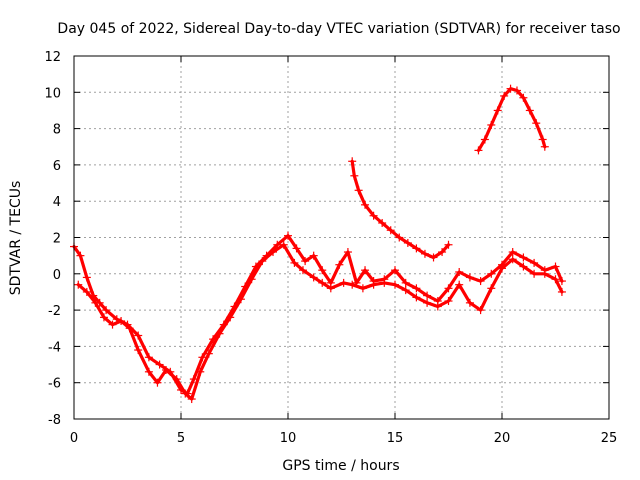  Describe the element at coordinates (181, 438) in the screenshot. I see `x-tick-label: 5` at that location.